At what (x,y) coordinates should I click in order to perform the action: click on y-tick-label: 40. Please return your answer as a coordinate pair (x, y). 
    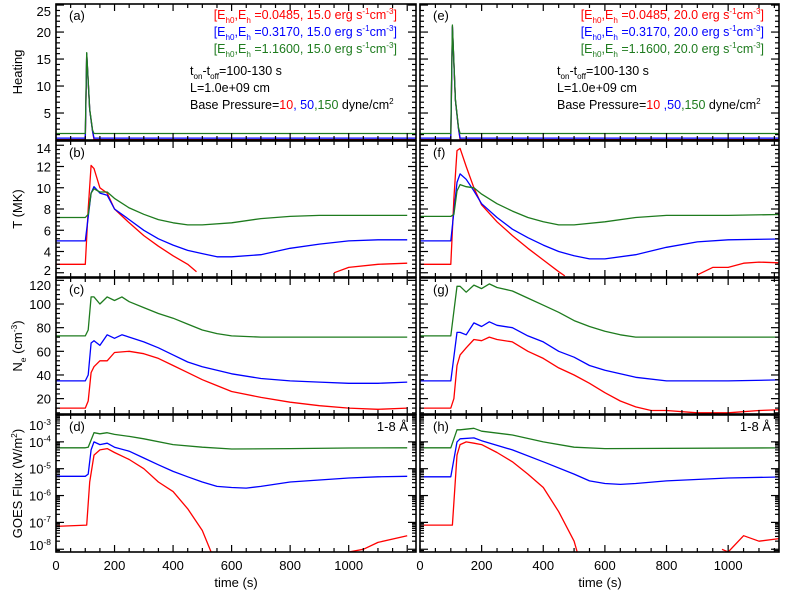
    Looking at the image, I should click on (44, 375).